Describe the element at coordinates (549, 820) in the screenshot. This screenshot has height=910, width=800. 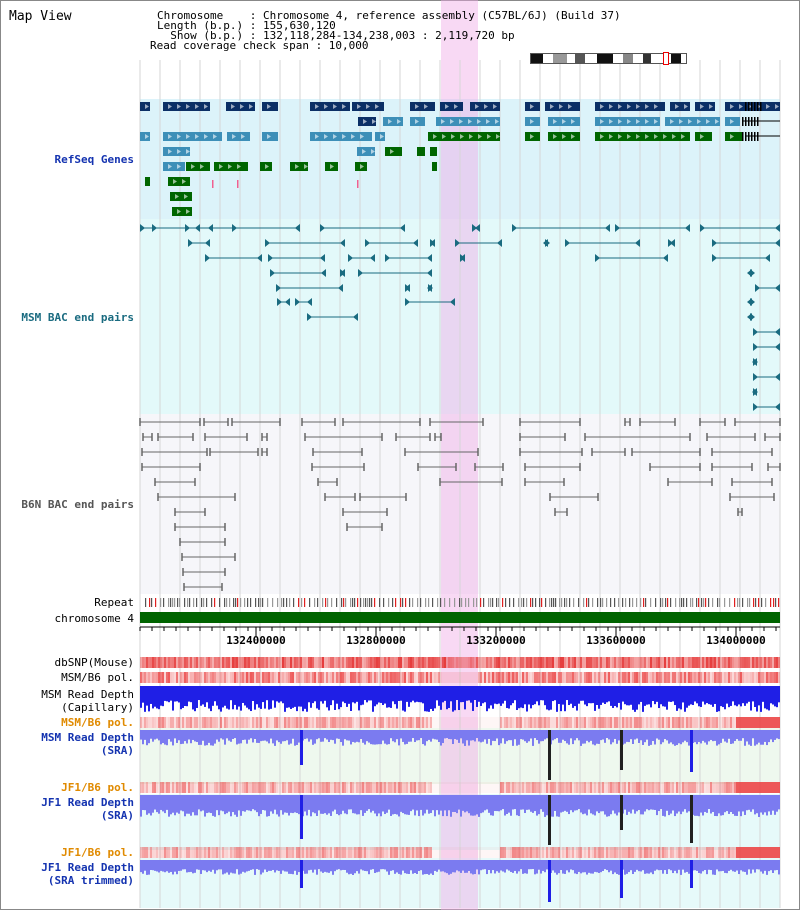
I see `jf1-sra-depth-spike` at that location.